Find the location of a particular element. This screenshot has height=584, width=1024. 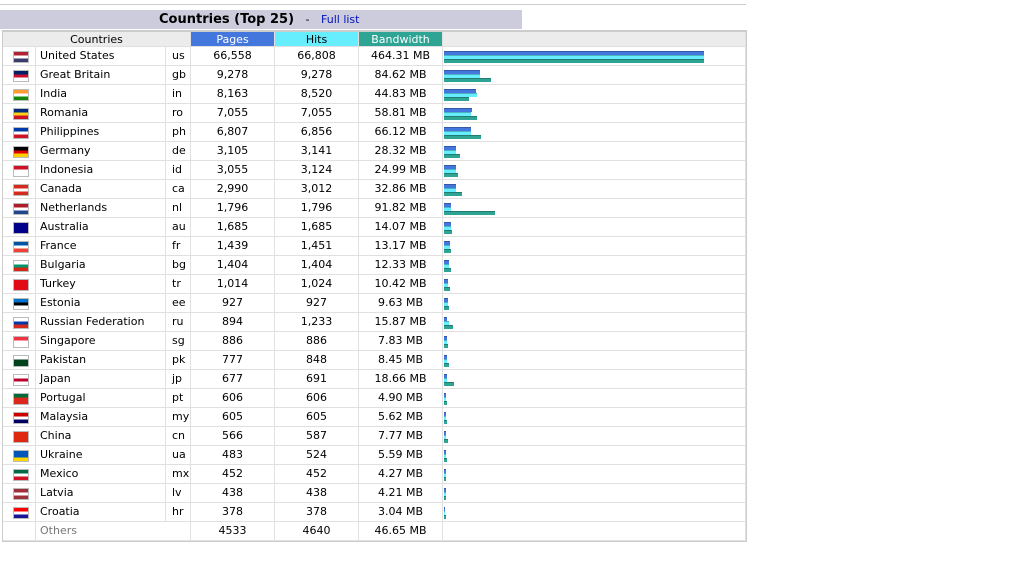

bandwidth-value: 84.62 MB is located at coordinates (401, 75).